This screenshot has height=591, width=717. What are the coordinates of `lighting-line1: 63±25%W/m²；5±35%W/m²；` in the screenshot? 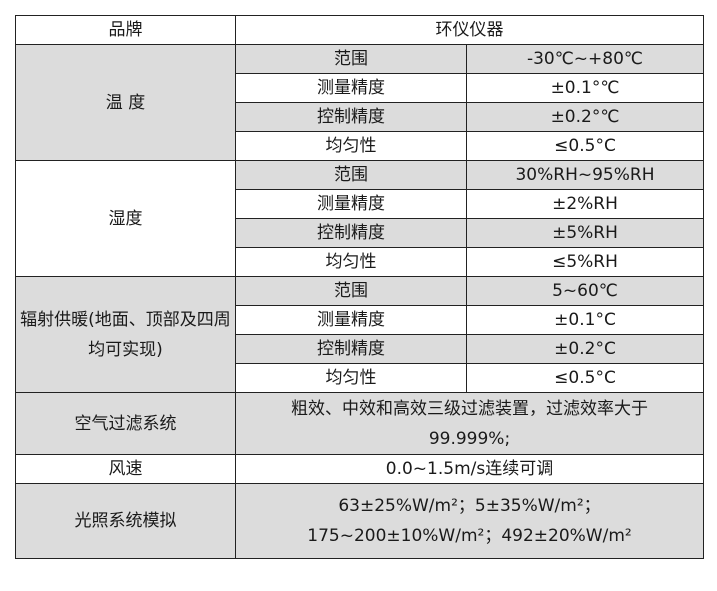 It's located at (469, 506).